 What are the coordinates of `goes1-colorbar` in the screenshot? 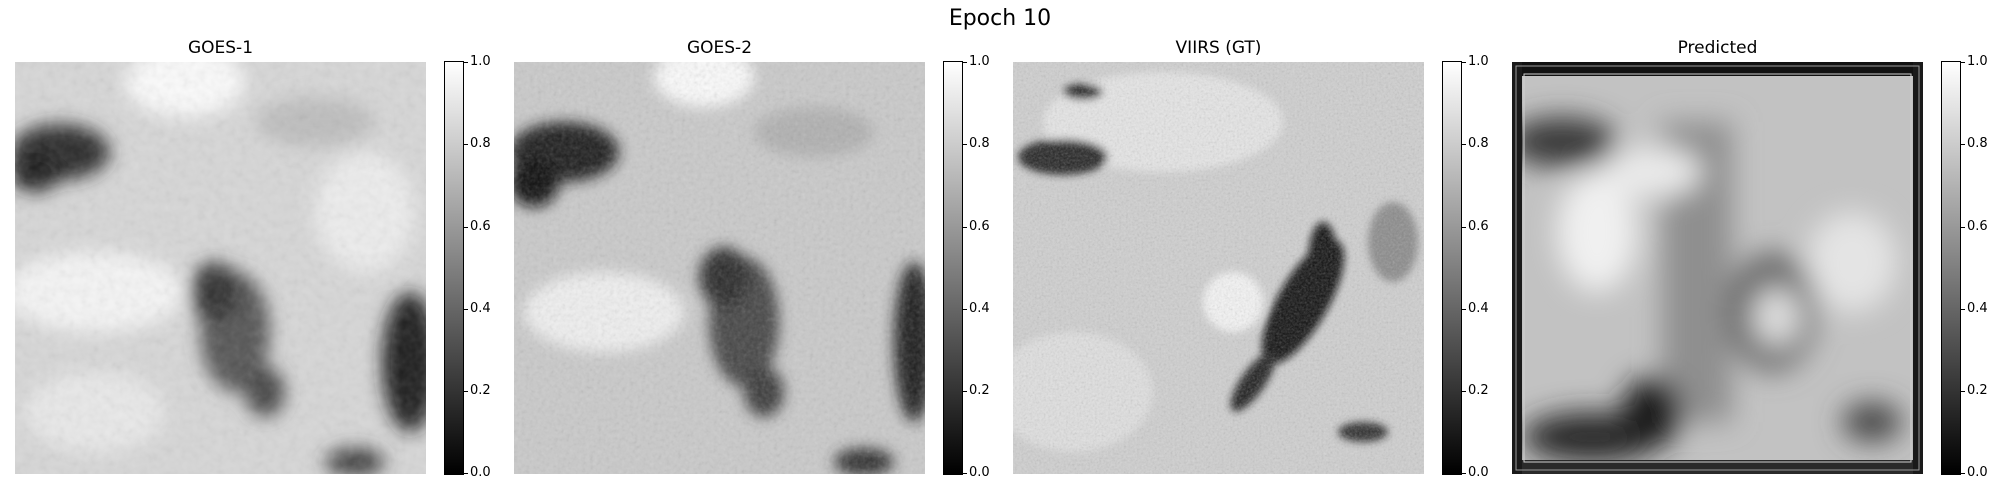 It's located at (454, 268).